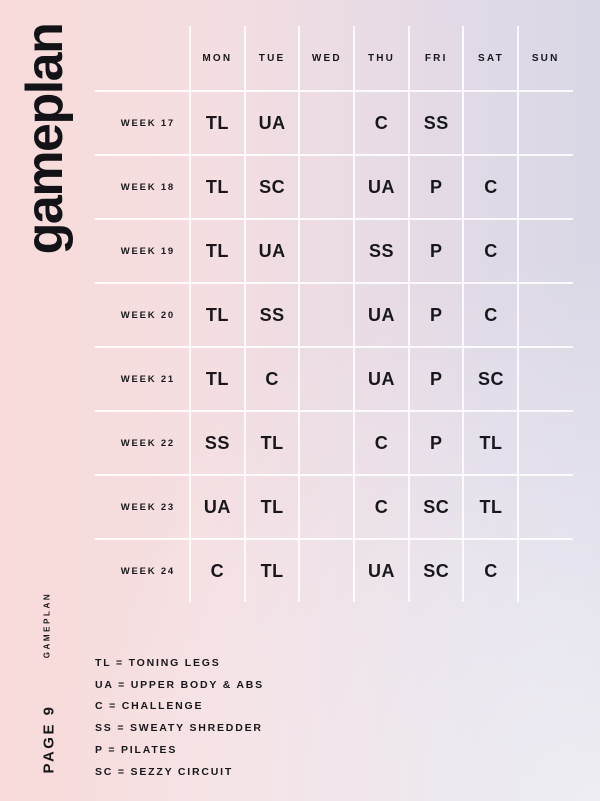 This screenshot has height=801, width=600. Describe the element at coordinates (164, 771) in the screenshot. I see `legend-item: SC = SEZZY CIRCUIT` at that location.